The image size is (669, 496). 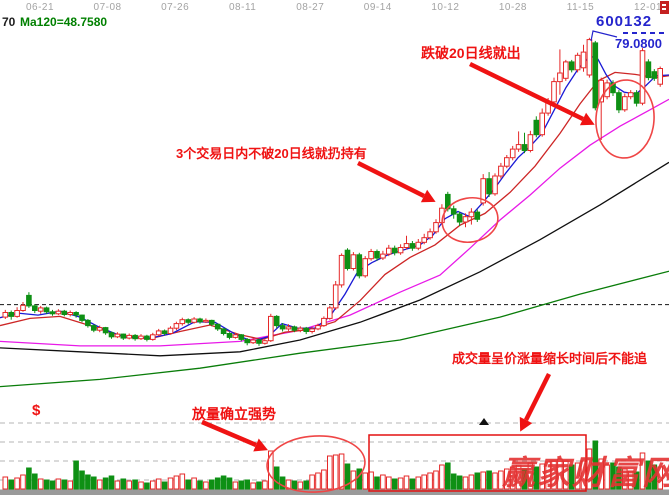 I want to click on date-tick: 10-28, so click(x=512, y=7).